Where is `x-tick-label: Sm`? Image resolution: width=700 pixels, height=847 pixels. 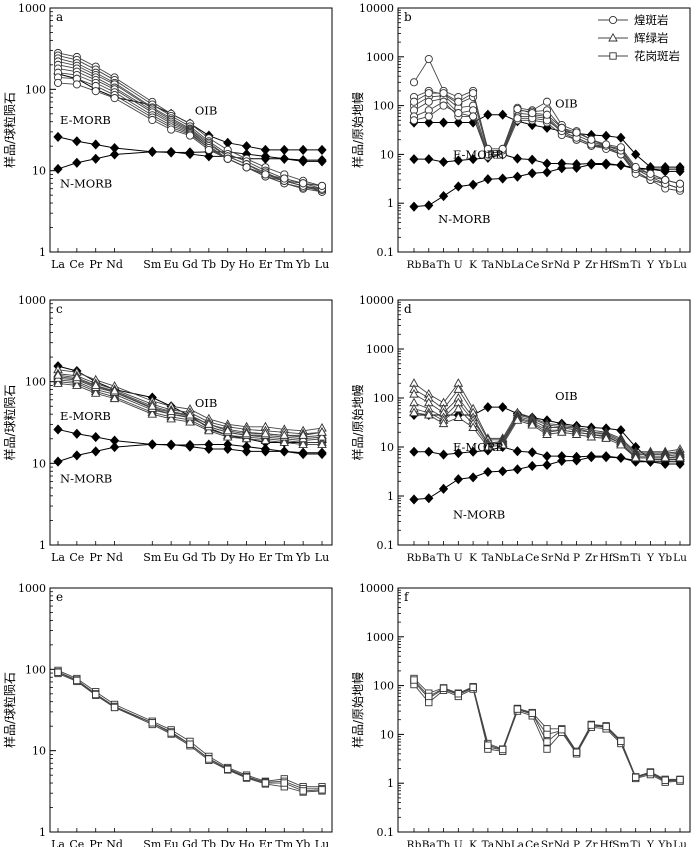 x-tick-label: Sm is located at coordinates (152, 557).